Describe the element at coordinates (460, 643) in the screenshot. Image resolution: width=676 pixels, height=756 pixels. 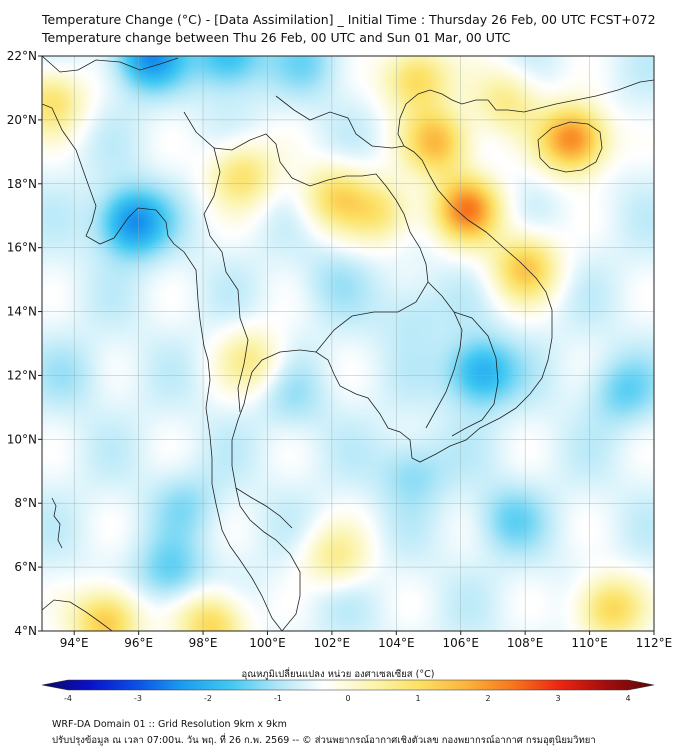
I see `lon-tick-label: 106°E` at that location.